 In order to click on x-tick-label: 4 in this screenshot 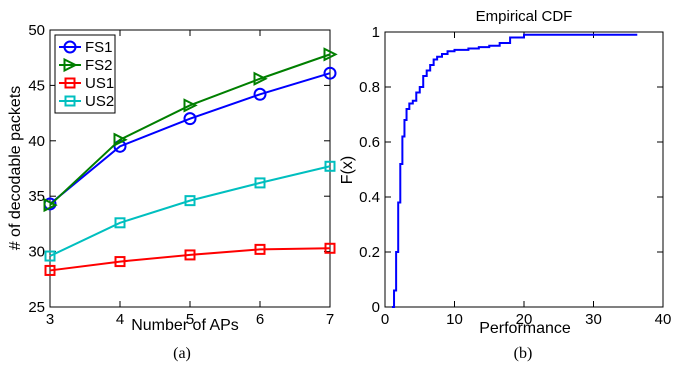, I will do `click(120, 319)`.